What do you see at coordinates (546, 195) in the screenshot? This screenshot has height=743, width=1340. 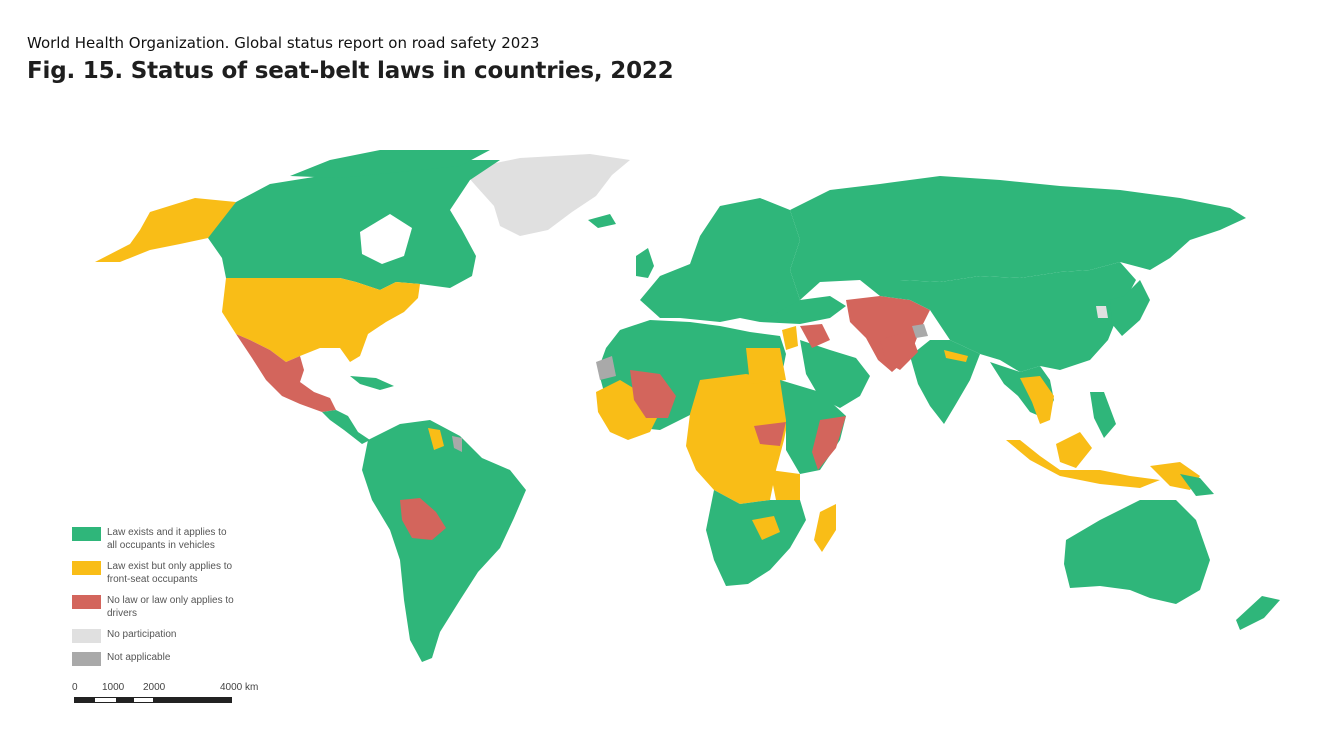 I see `region-greenland` at bounding box center [546, 195].